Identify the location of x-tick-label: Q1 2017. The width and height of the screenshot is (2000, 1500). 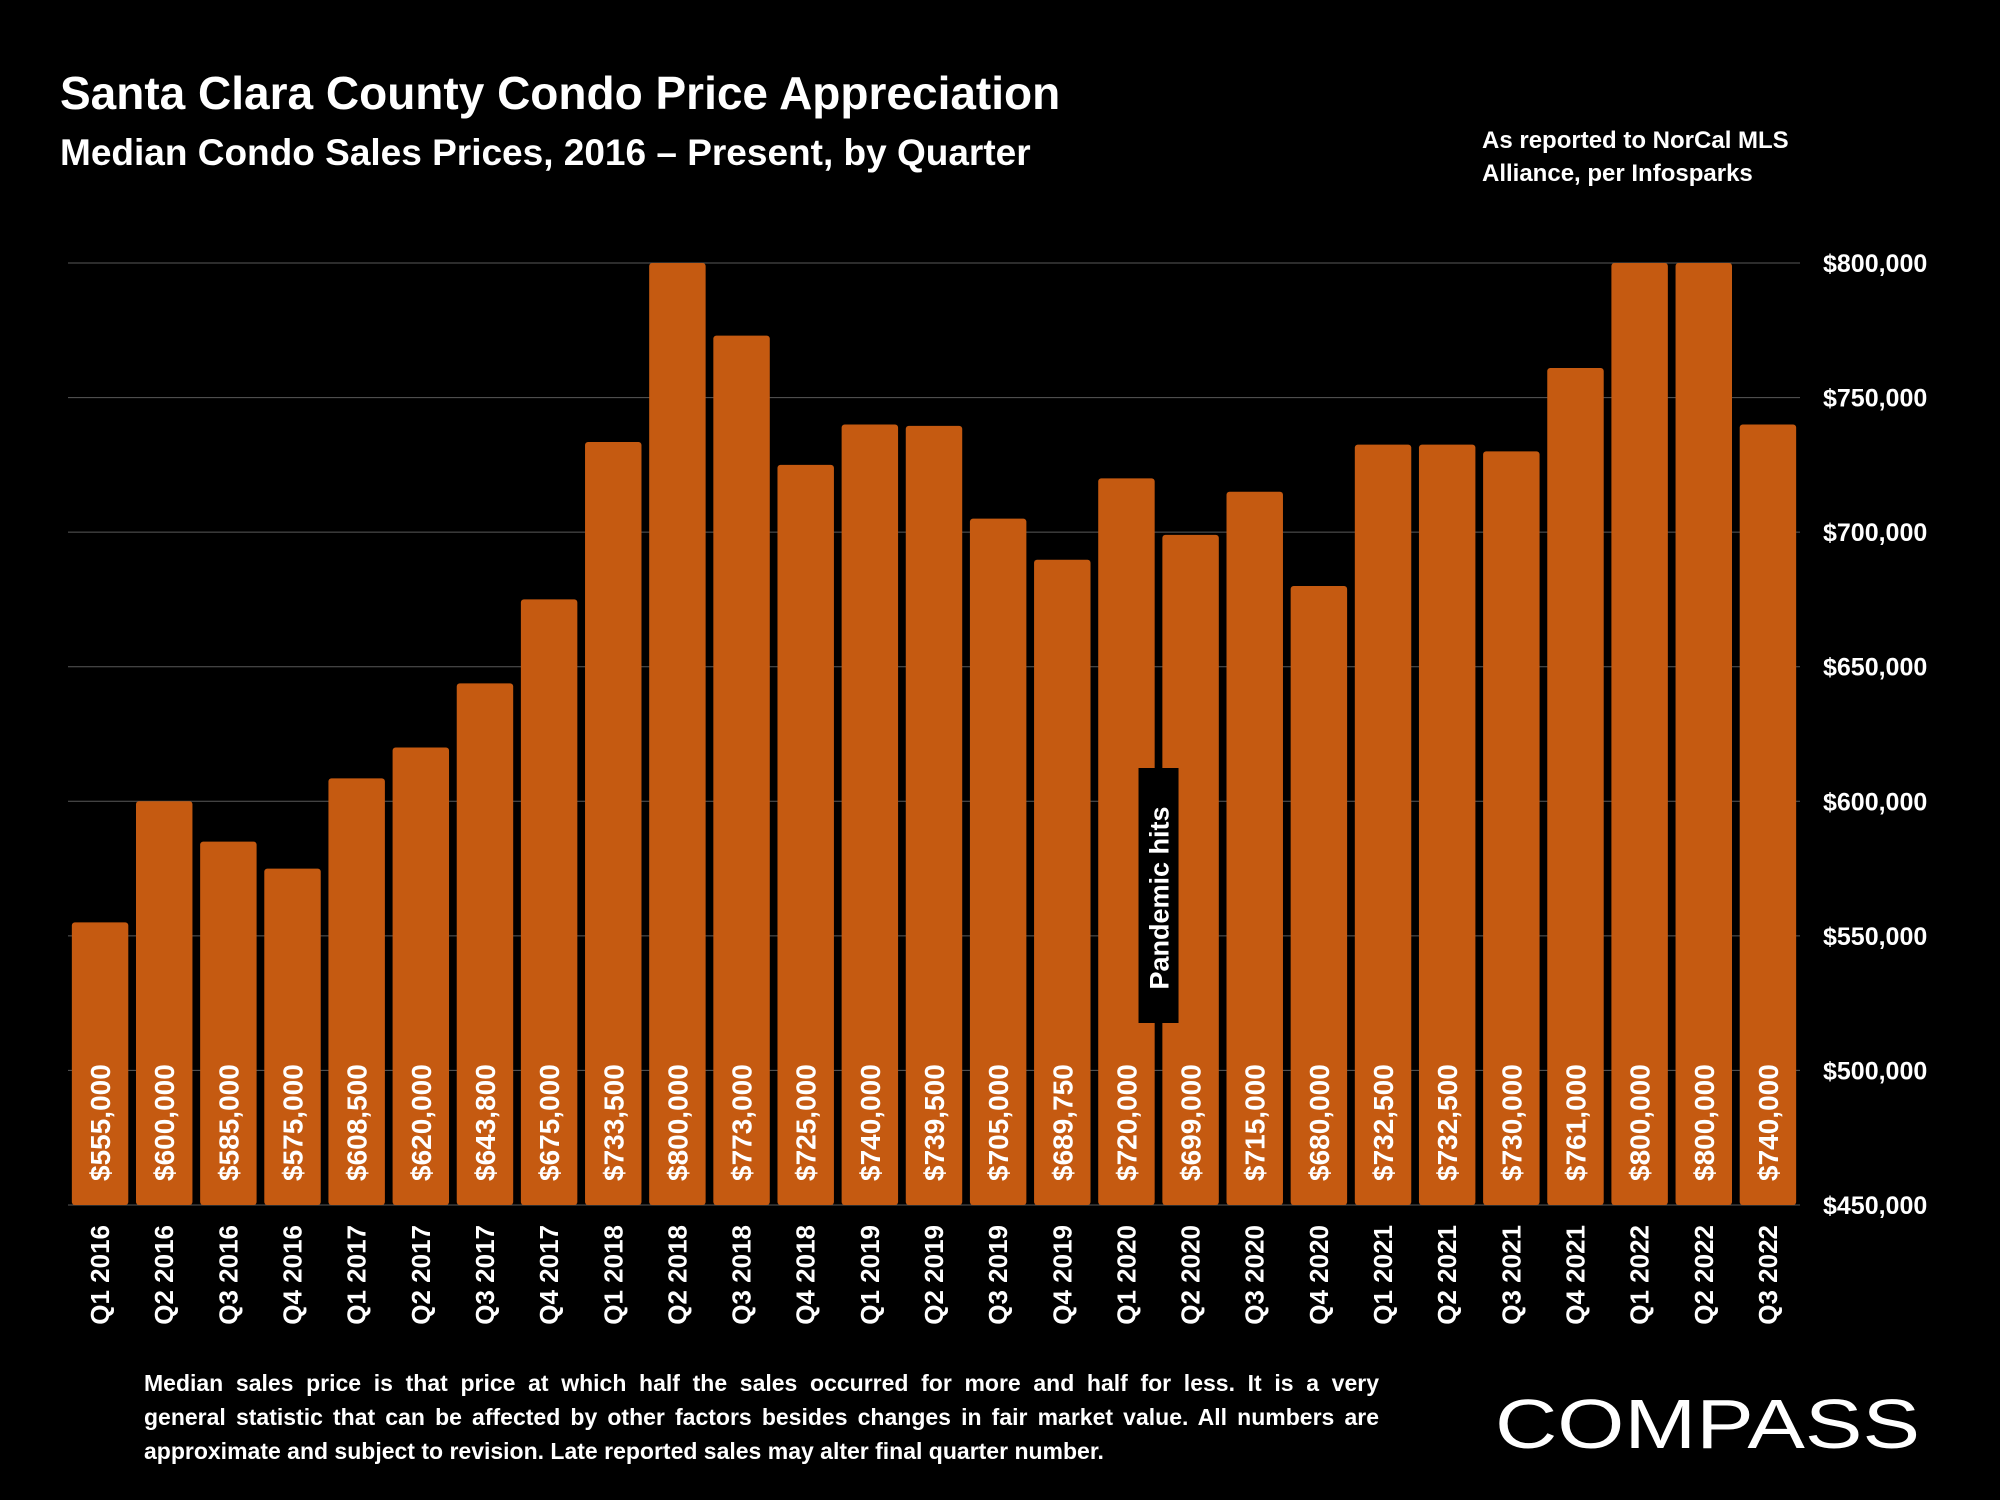
(357, 1275).